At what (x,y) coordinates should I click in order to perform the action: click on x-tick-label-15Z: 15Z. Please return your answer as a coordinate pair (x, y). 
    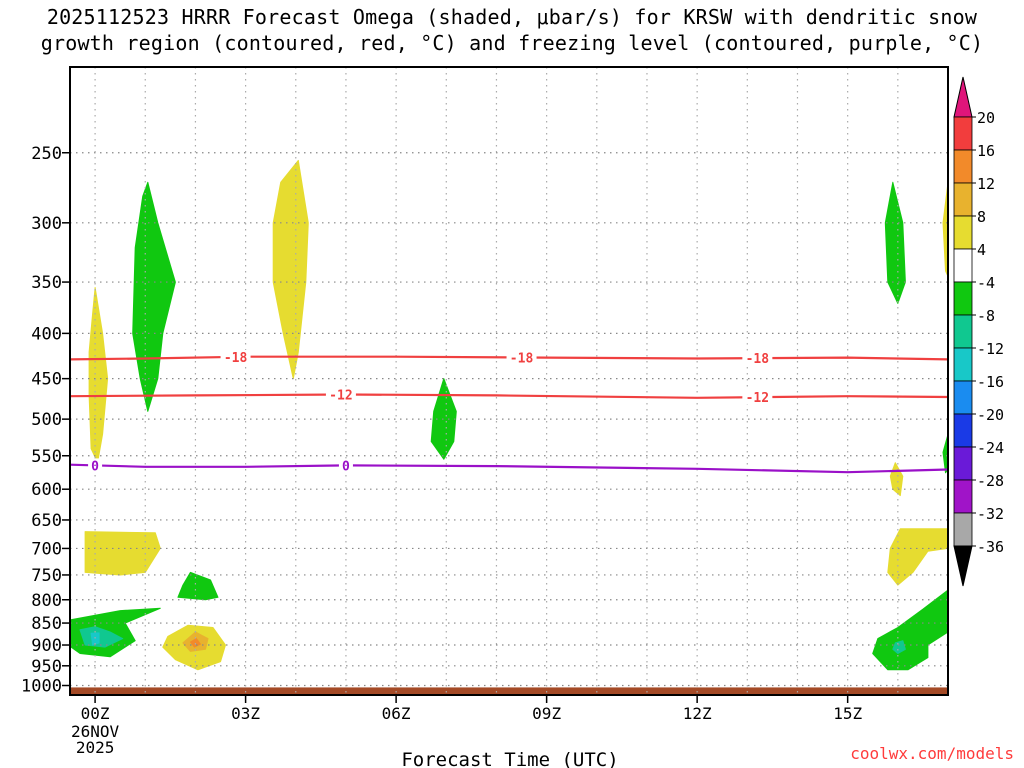
    Looking at the image, I should click on (847, 713).